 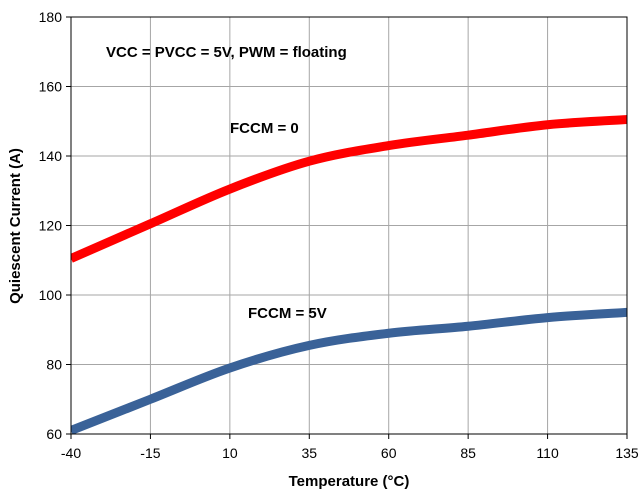 I want to click on x-tick-label: 85, so click(x=468, y=453).